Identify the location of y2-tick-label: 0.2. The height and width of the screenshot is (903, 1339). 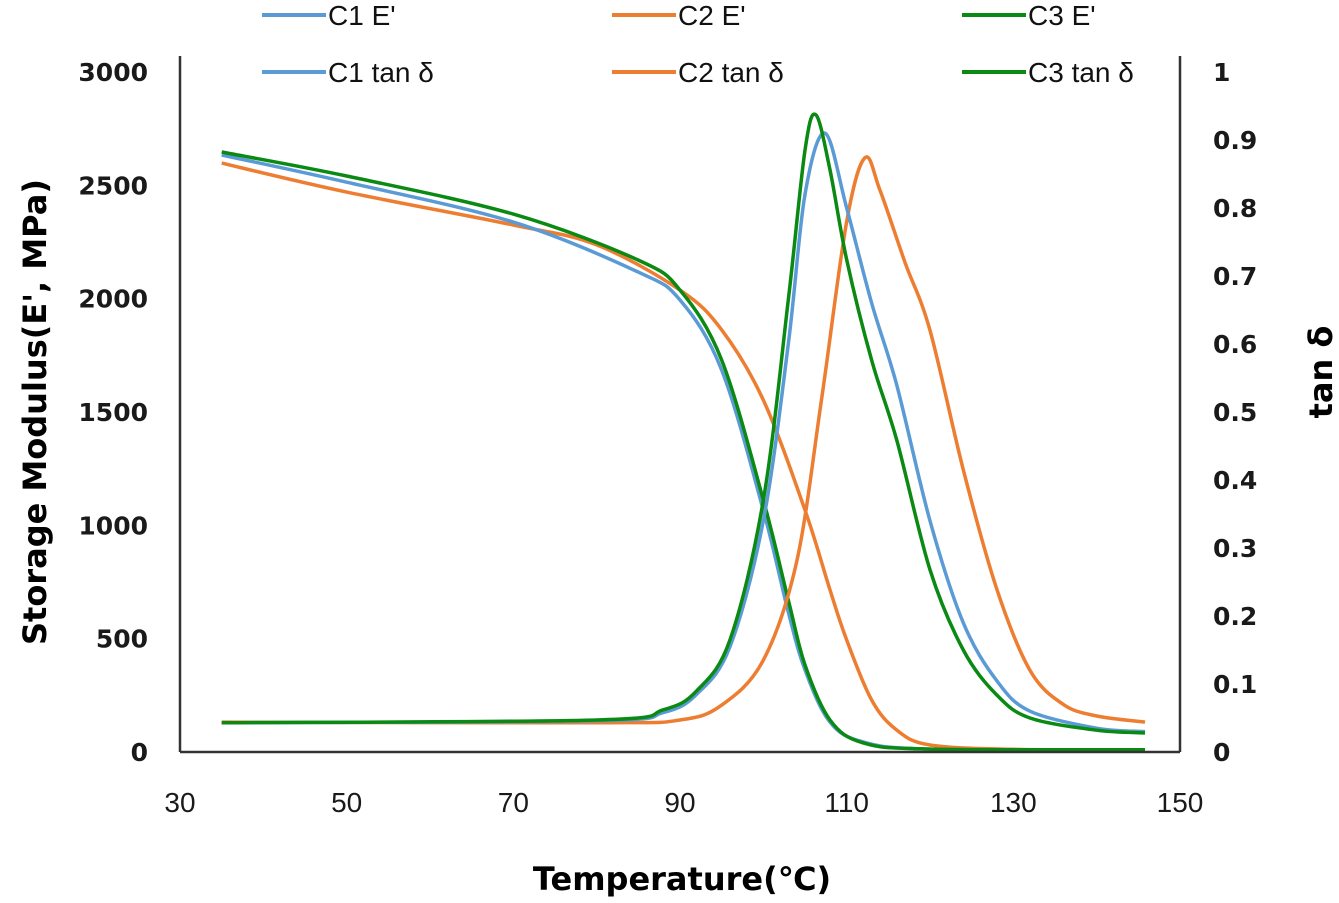
(1235, 616).